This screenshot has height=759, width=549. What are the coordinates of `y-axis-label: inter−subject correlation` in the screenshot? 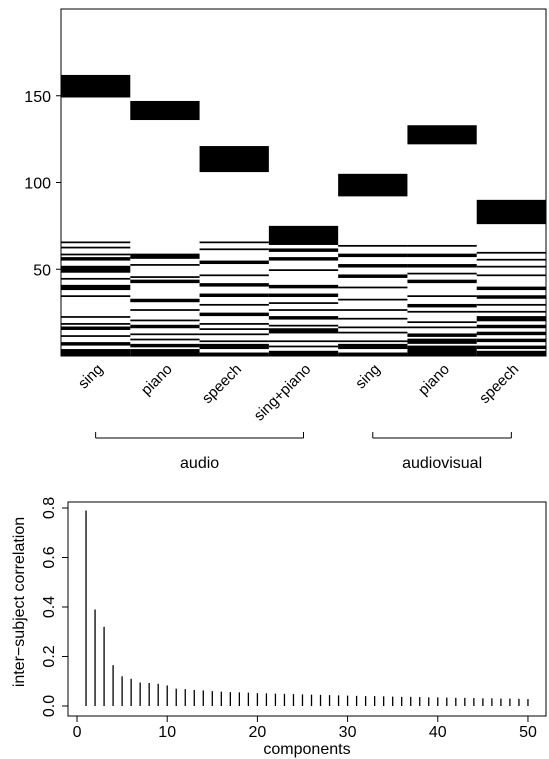 It's located at (19, 602).